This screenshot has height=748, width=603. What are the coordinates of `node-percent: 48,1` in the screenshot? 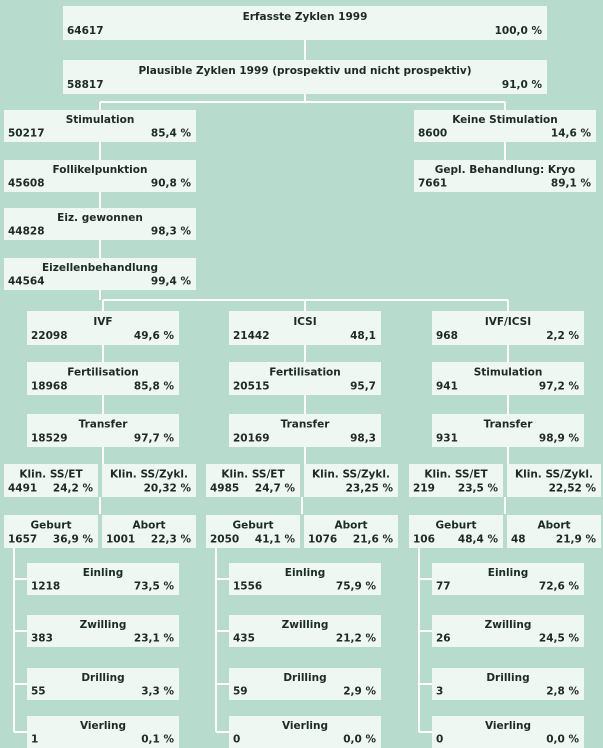 It's located at (363, 336).